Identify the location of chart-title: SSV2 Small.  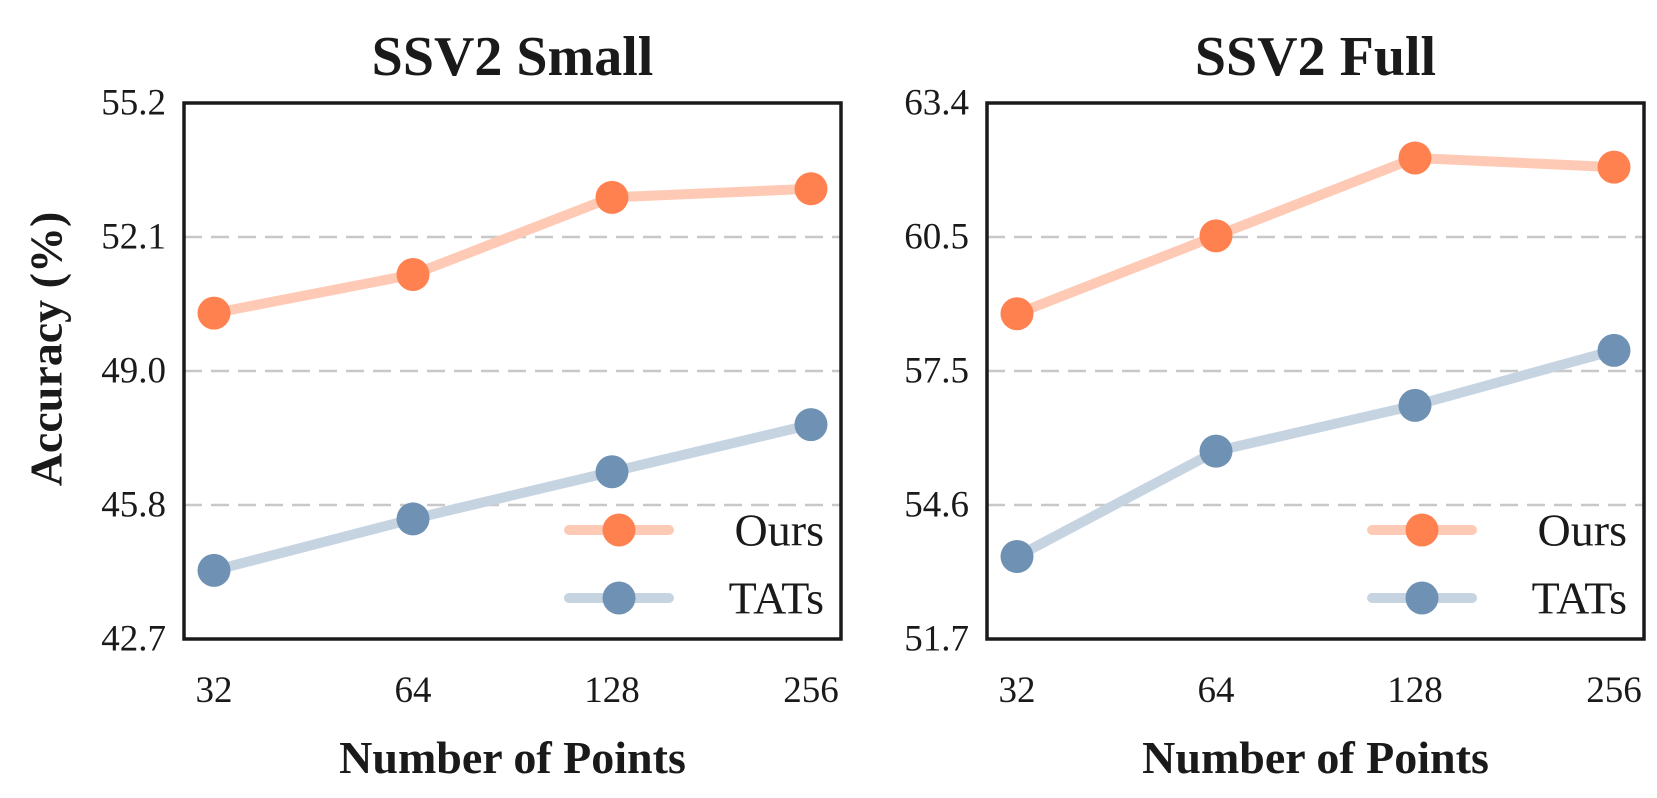
(513, 57).